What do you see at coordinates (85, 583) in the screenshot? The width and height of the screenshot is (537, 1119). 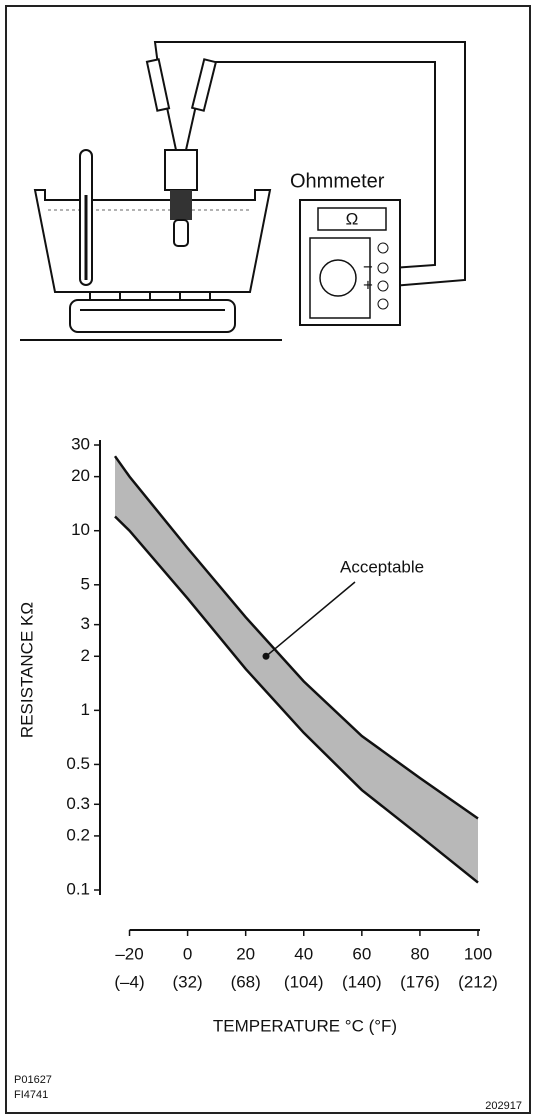 I see `y-tick-label: 5` at bounding box center [85, 583].